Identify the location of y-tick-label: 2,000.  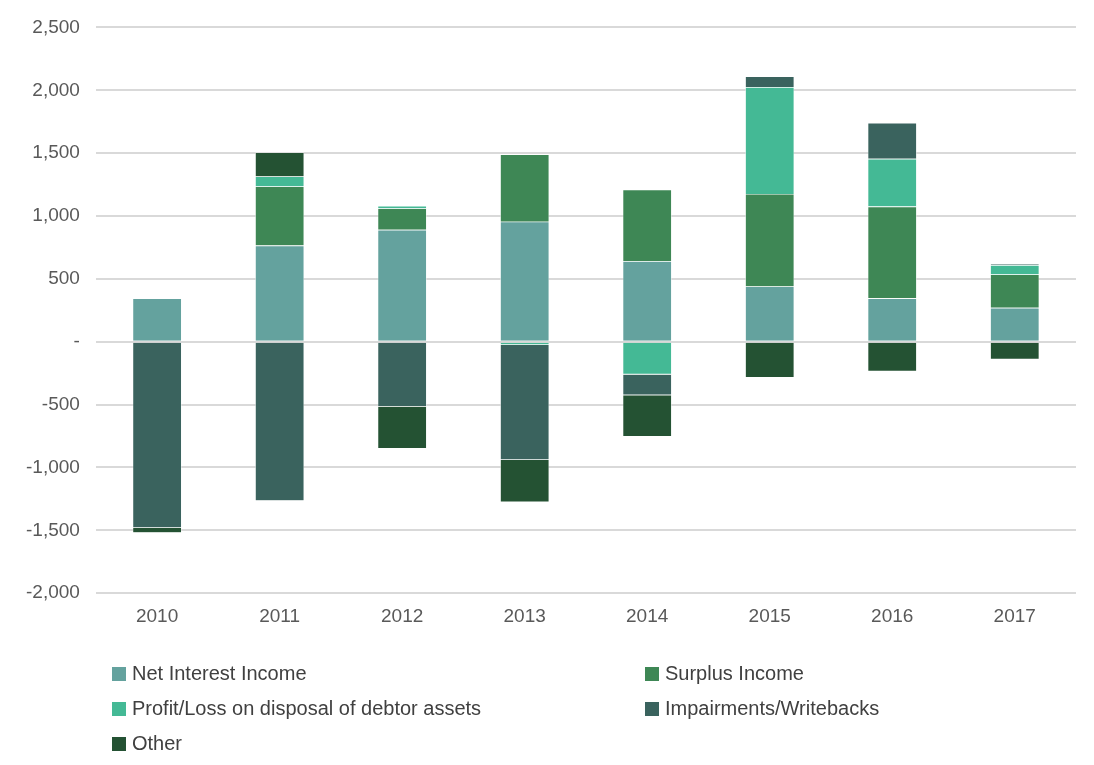
(56, 89).